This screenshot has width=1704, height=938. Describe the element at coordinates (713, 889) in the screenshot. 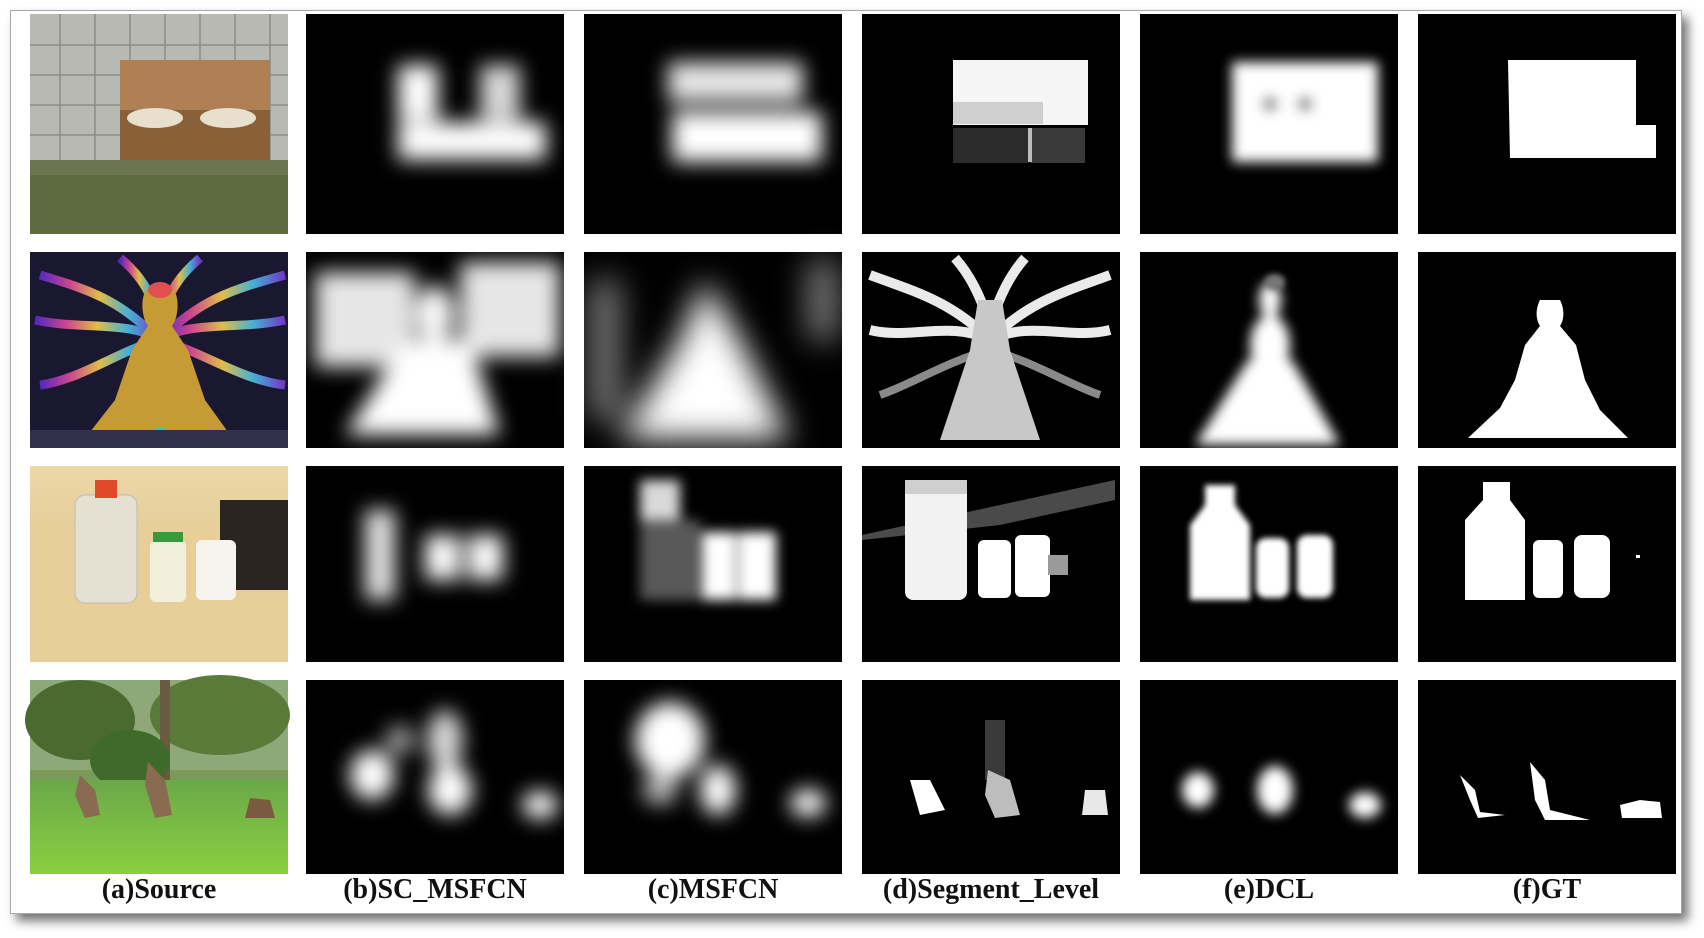

I see `caption-msfcn: (c)MSFCN` at that location.